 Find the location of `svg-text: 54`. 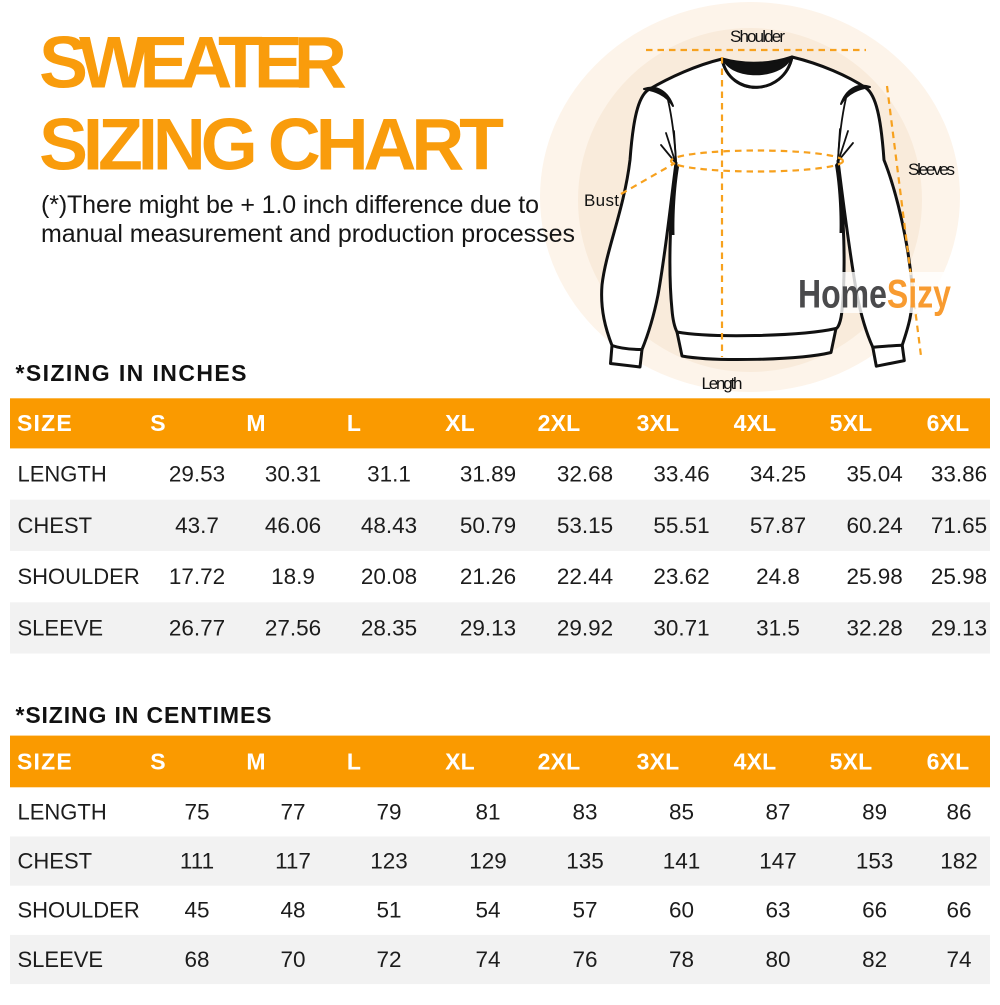

svg-text: 54 is located at coordinates (487, 910).